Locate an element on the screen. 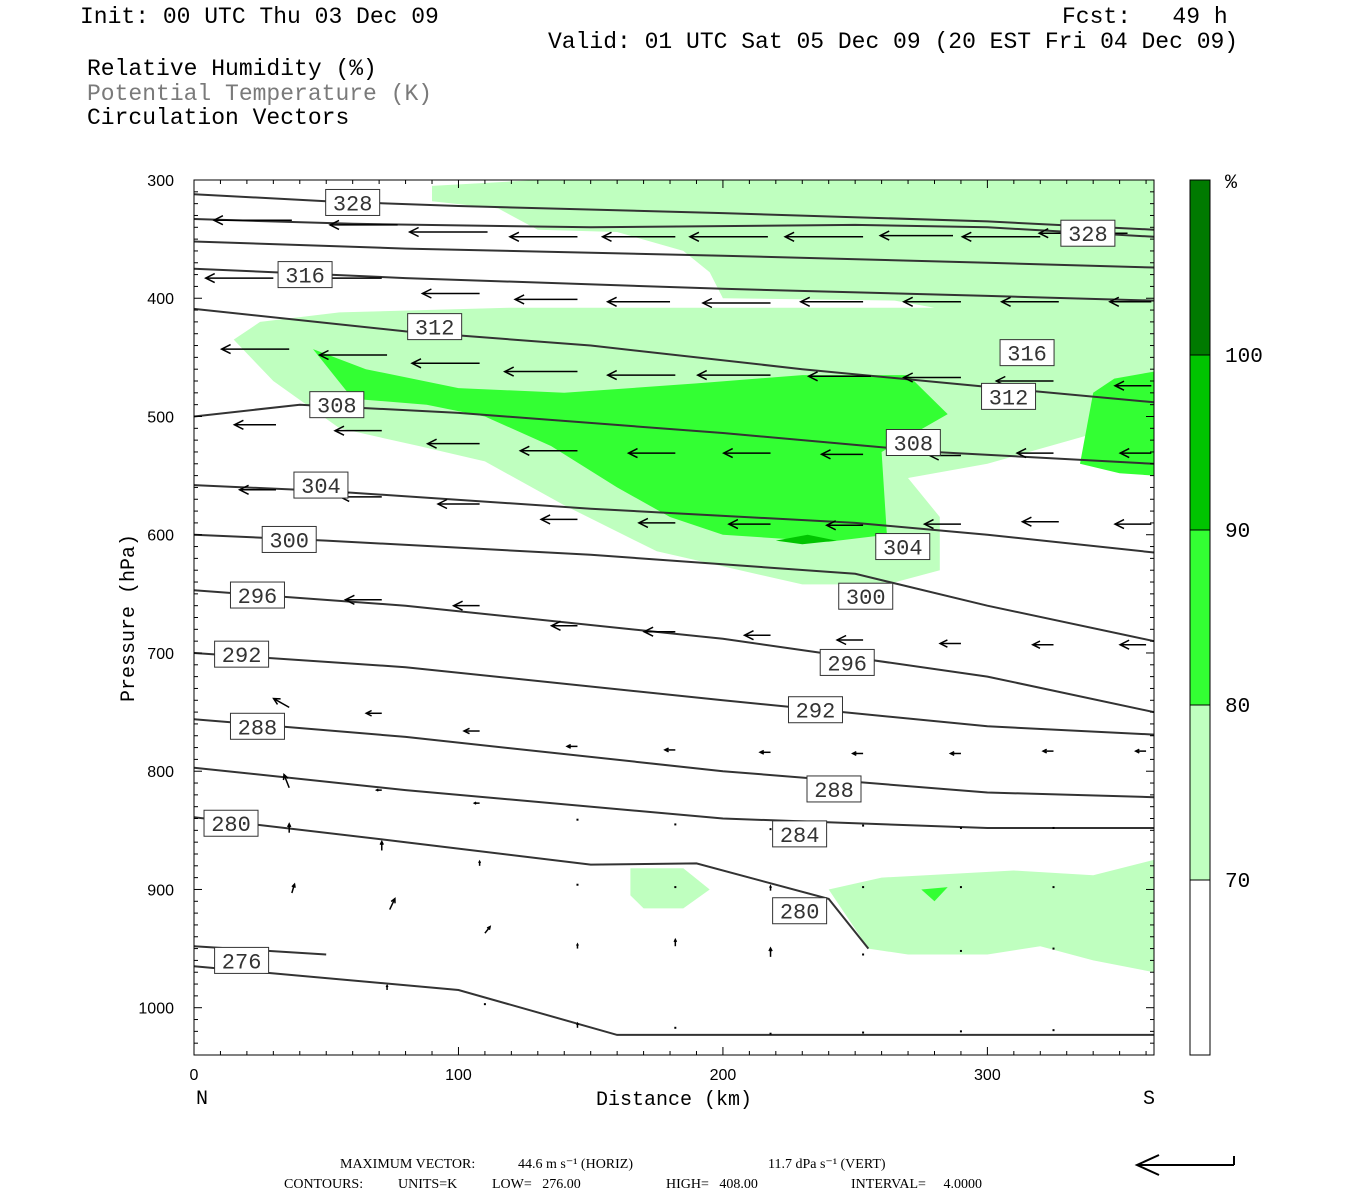 This screenshot has width=1350, height=1200. colorbar-unit: % is located at coordinates (1231, 183).